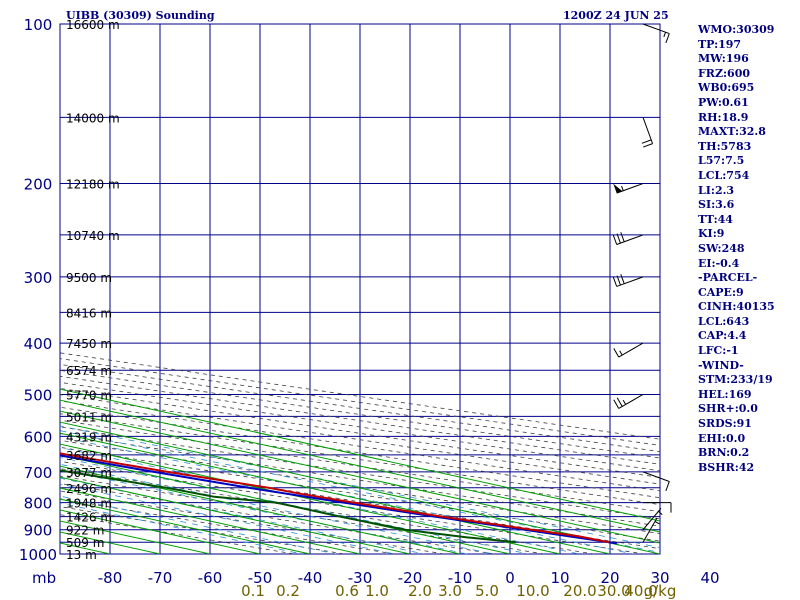  Describe the element at coordinates (38, 473) in the screenshot. I see `pressure-label: 700` at that location.